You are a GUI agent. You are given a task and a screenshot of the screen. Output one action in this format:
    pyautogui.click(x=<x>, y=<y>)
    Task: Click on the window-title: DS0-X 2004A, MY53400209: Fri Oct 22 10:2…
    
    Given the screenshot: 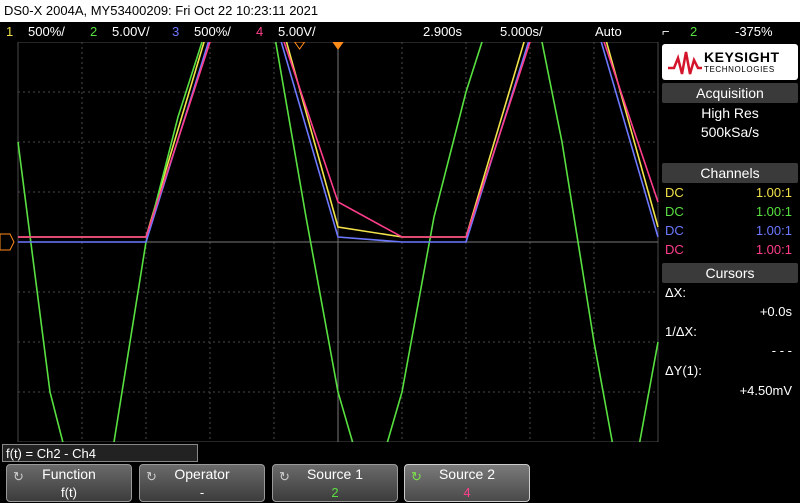 What is the action you would take?
    pyautogui.click(x=400, y=11)
    